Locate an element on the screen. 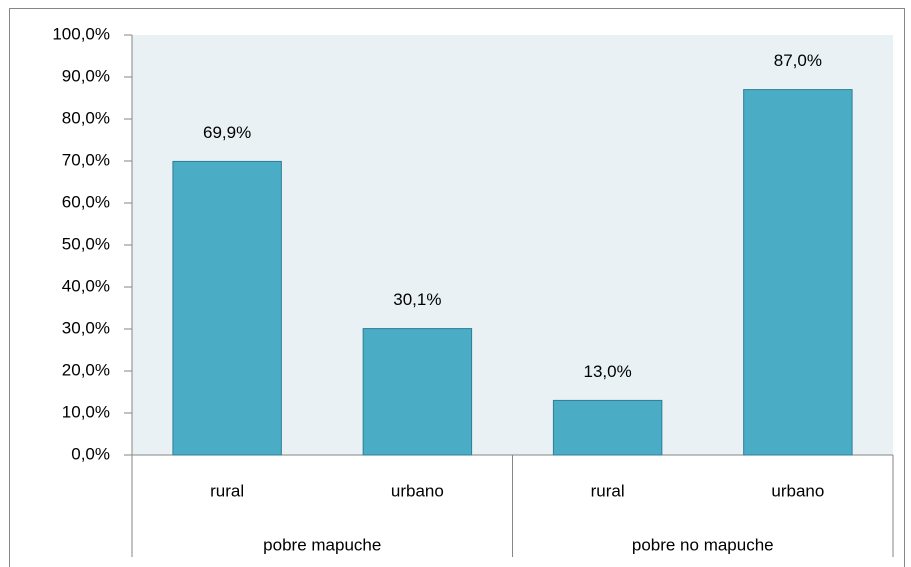 The height and width of the screenshot is (567, 911). y-tick-label: 10,0% is located at coordinates (86, 411).